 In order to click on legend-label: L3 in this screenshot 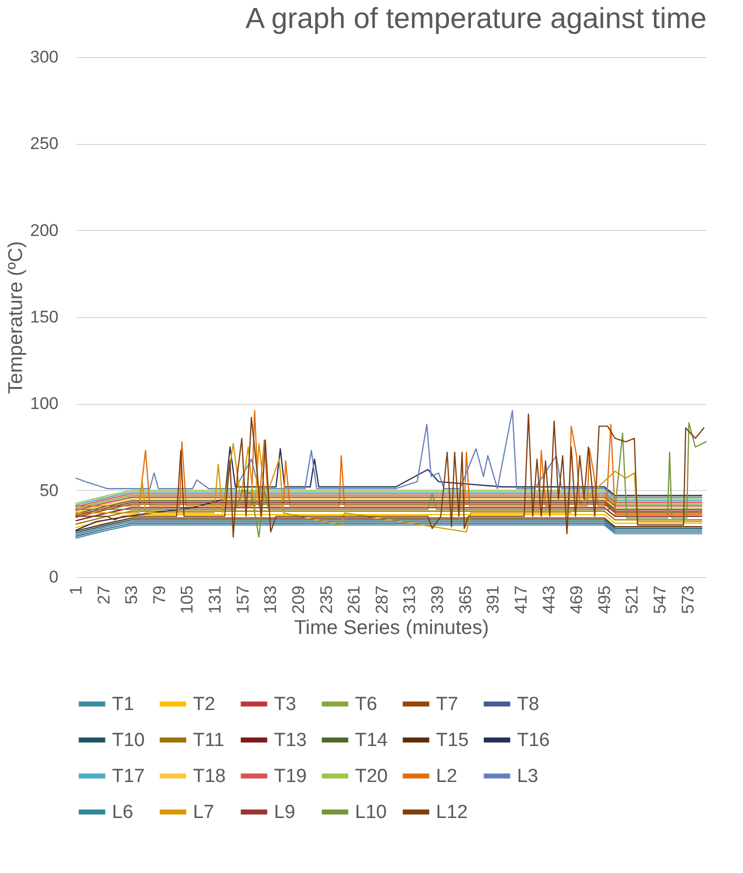, I will do `click(527, 776)`.